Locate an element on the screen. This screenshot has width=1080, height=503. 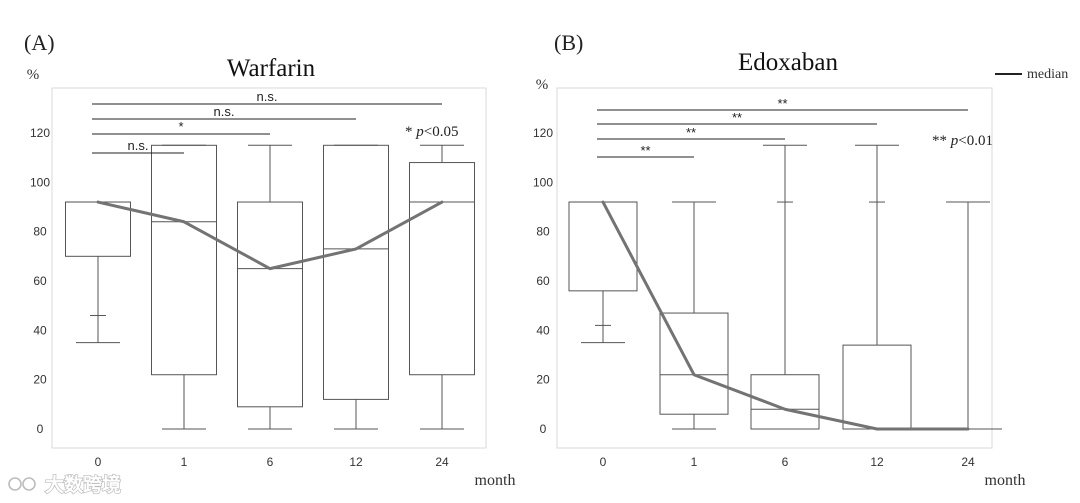
panel-a-x-tick-0: 0 is located at coordinates (98, 462).